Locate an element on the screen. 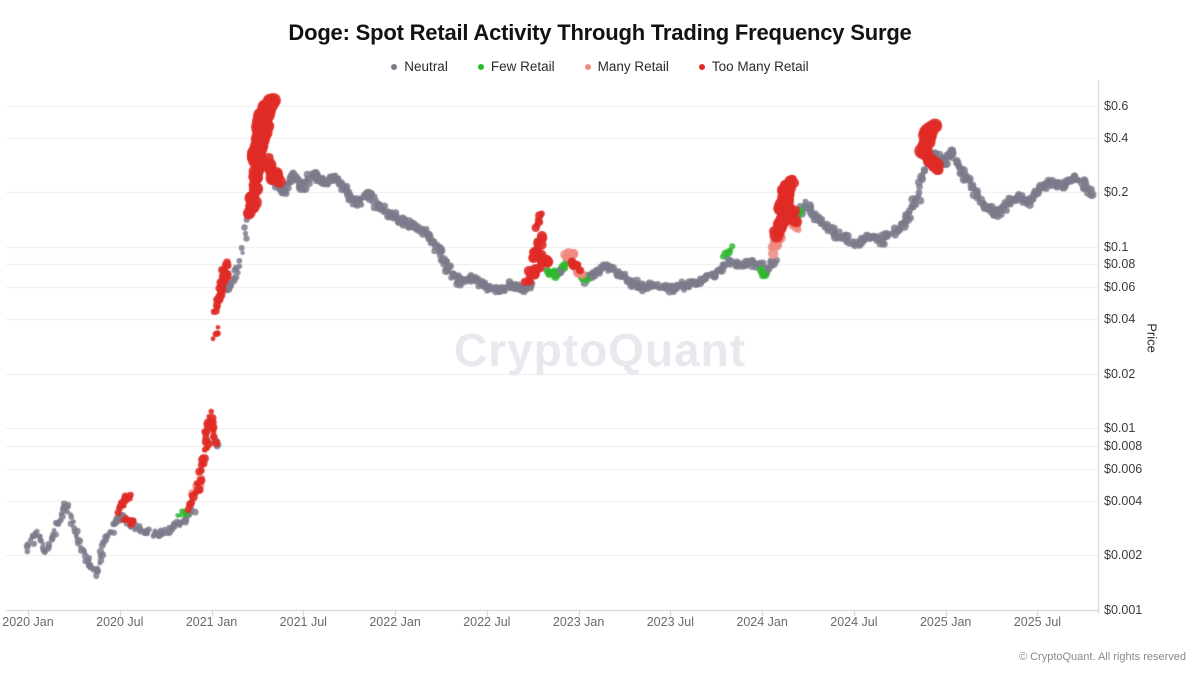  y-axis-tick: $0.01 is located at coordinates (1120, 428).